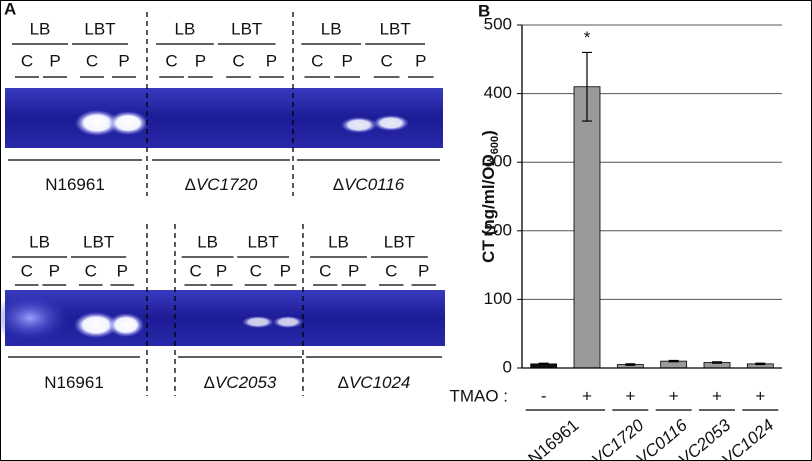 The height and width of the screenshot is (461, 812). Describe the element at coordinates (498, 229) in the screenshot. I see `y-tick-label: 200` at that location.